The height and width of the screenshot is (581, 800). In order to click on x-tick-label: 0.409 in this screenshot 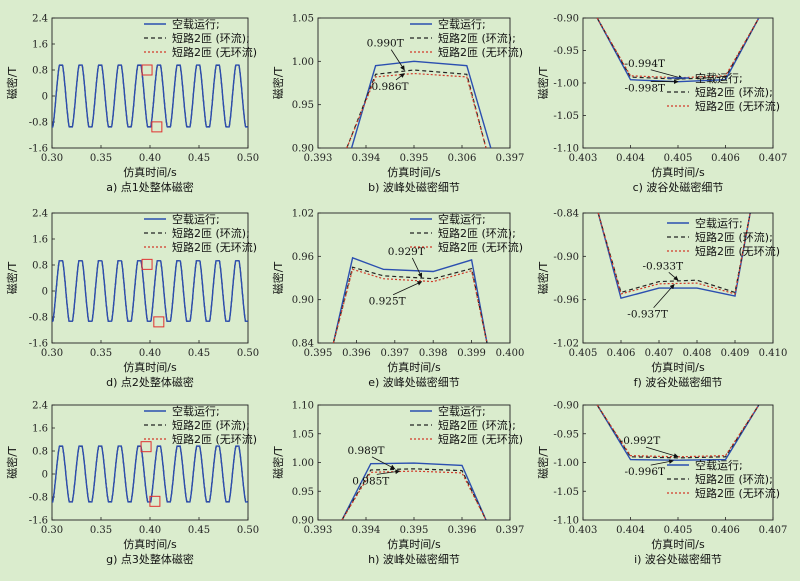, I will do `click(735, 353)`.